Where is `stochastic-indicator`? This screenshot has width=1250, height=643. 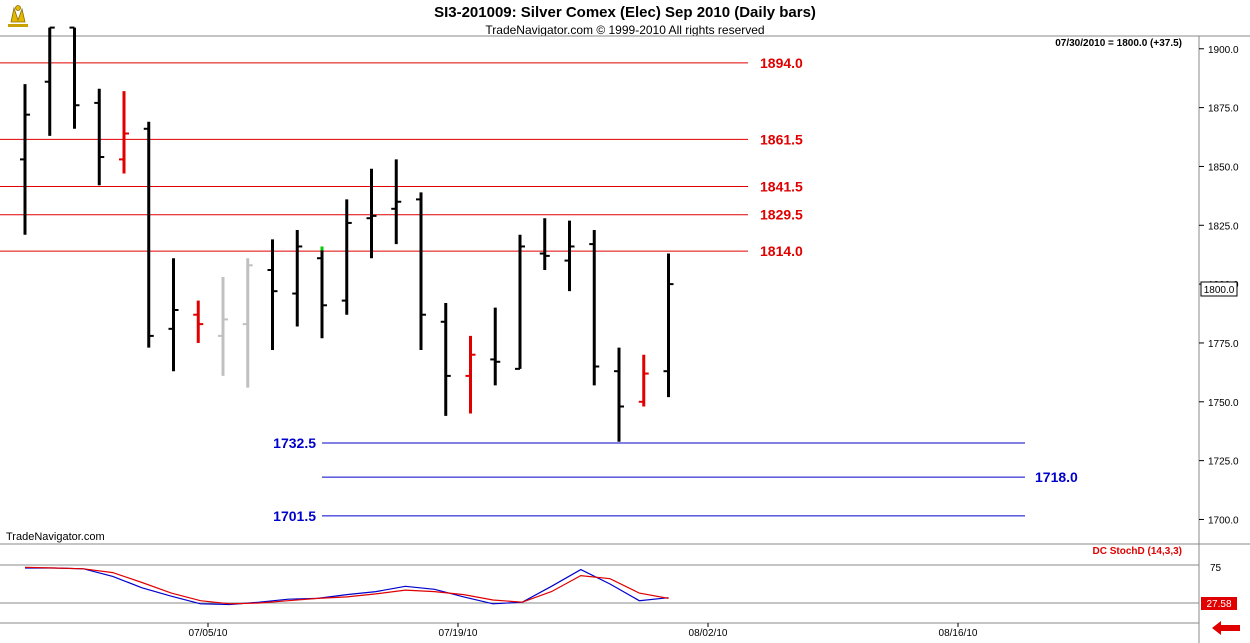
stochastic-indicator is located at coordinates (599, 585).